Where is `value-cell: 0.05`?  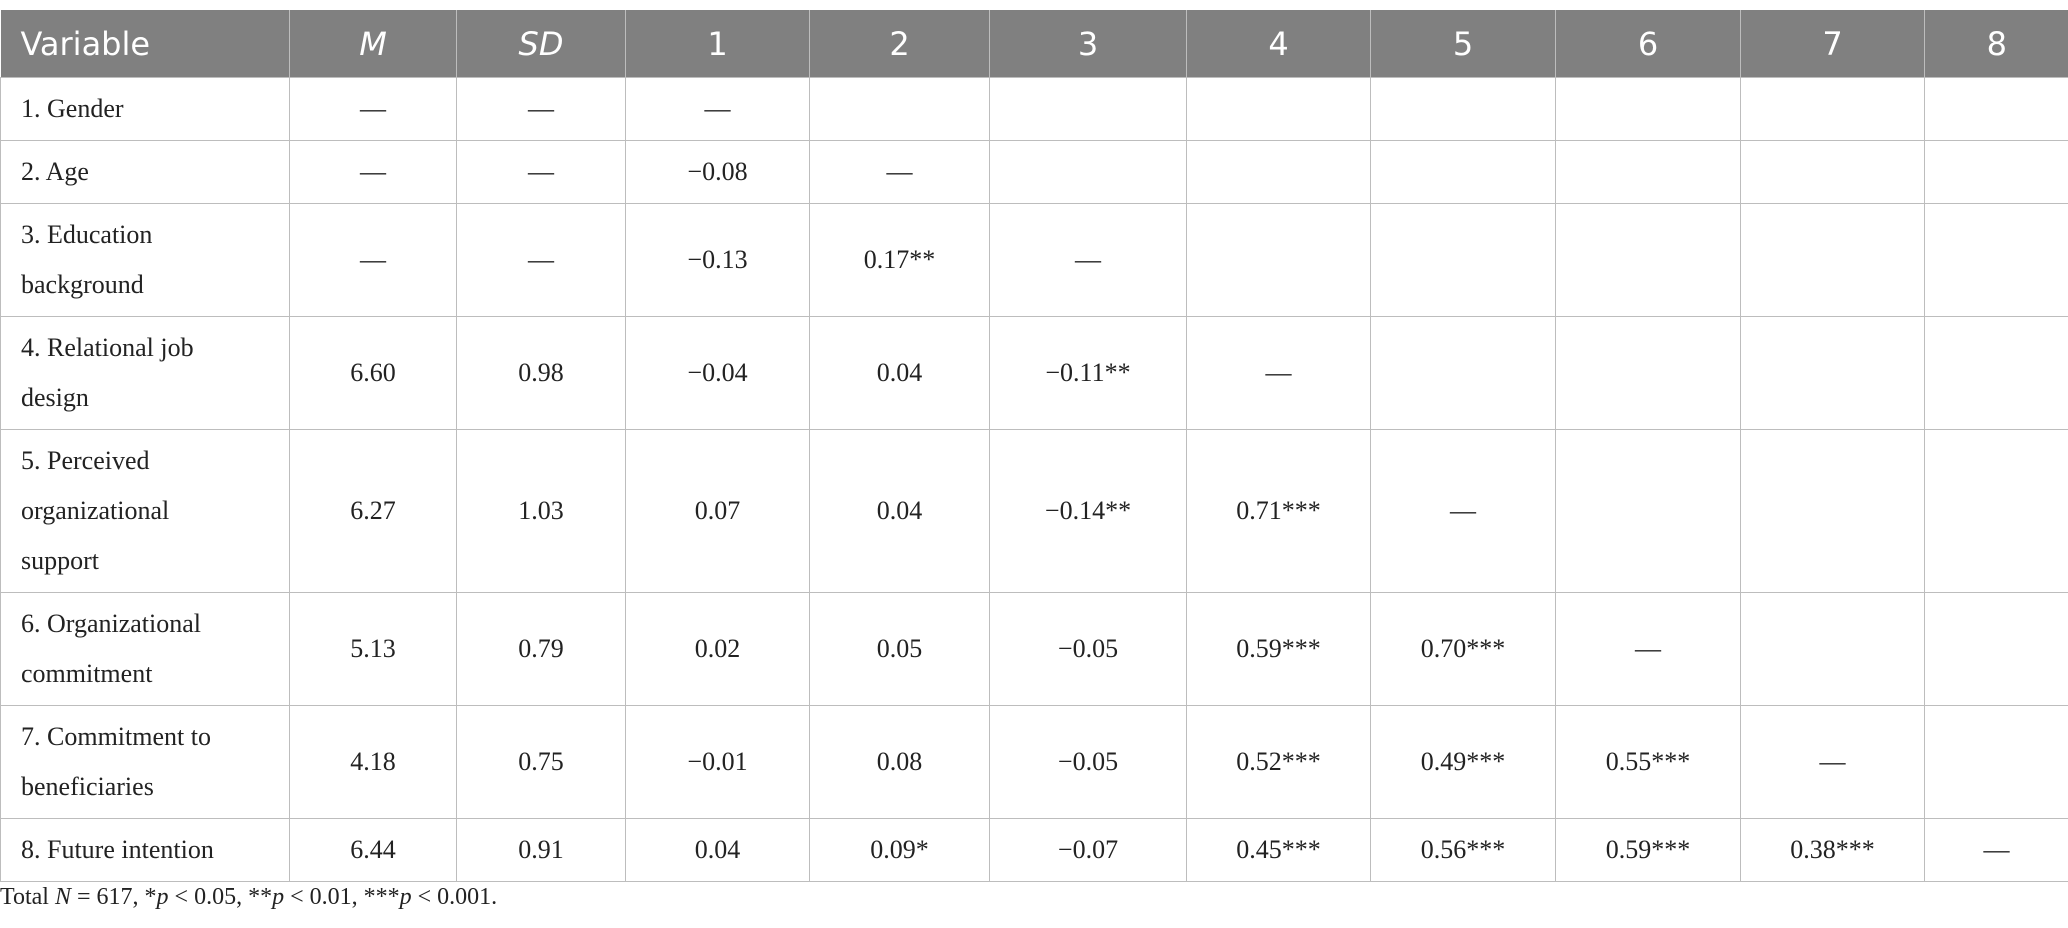
value-cell: 0.05 is located at coordinates (899, 649).